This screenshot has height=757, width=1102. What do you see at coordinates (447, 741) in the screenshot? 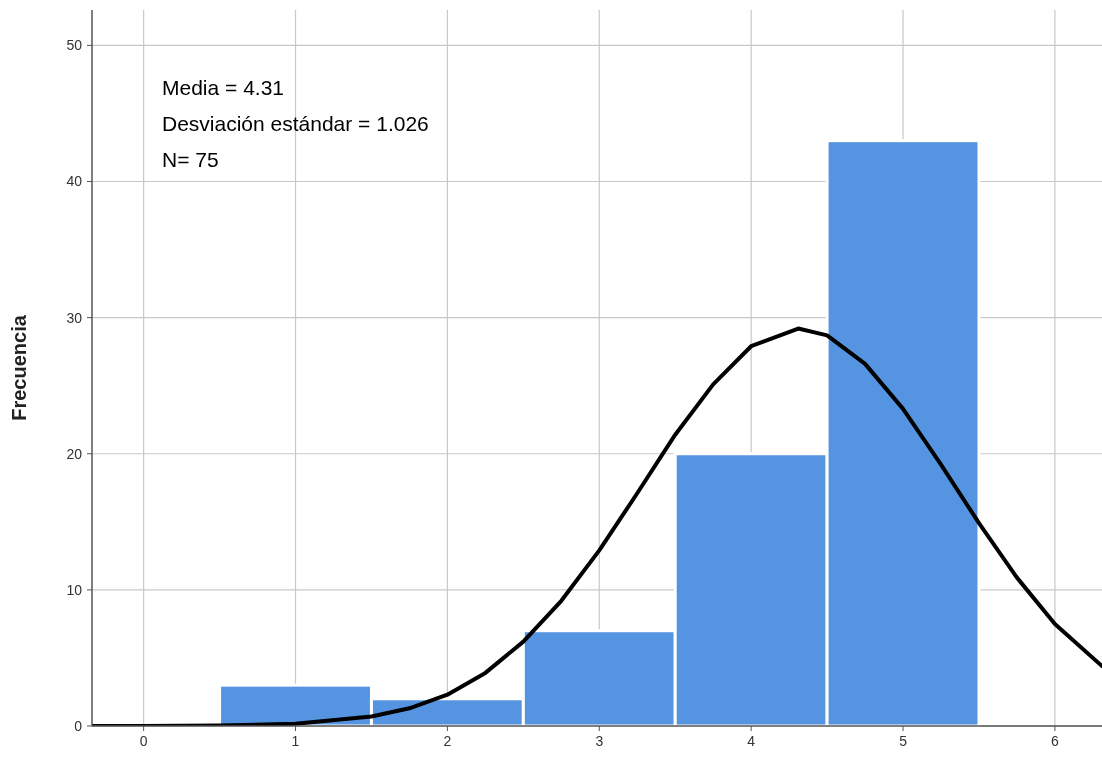
I see `x-tick-label: 2` at bounding box center [447, 741].